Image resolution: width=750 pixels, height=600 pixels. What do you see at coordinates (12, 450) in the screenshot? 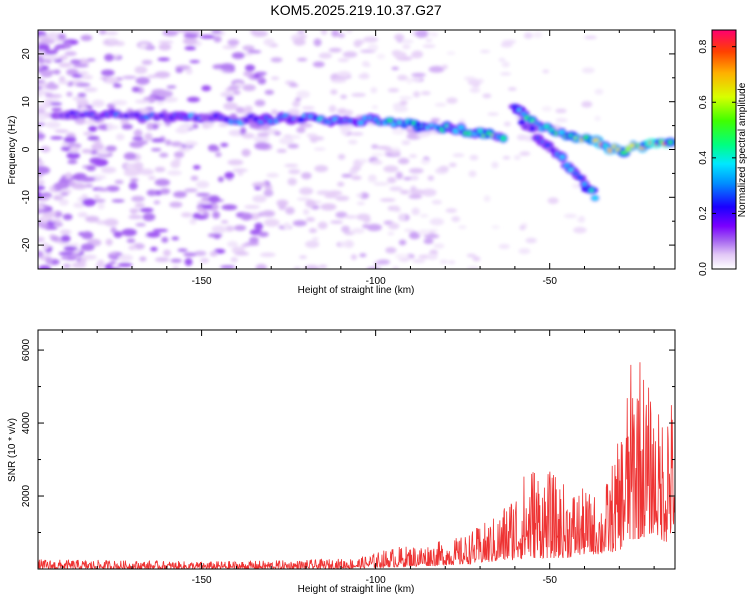
I see `snr-y-label: SNR (10 * v/v)` at bounding box center [12, 450].